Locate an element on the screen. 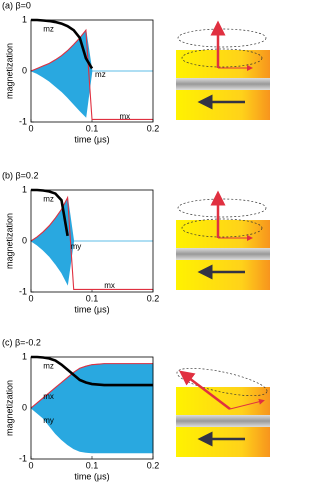  panel-title: (c) β=-0.2 is located at coordinates (21, 342).